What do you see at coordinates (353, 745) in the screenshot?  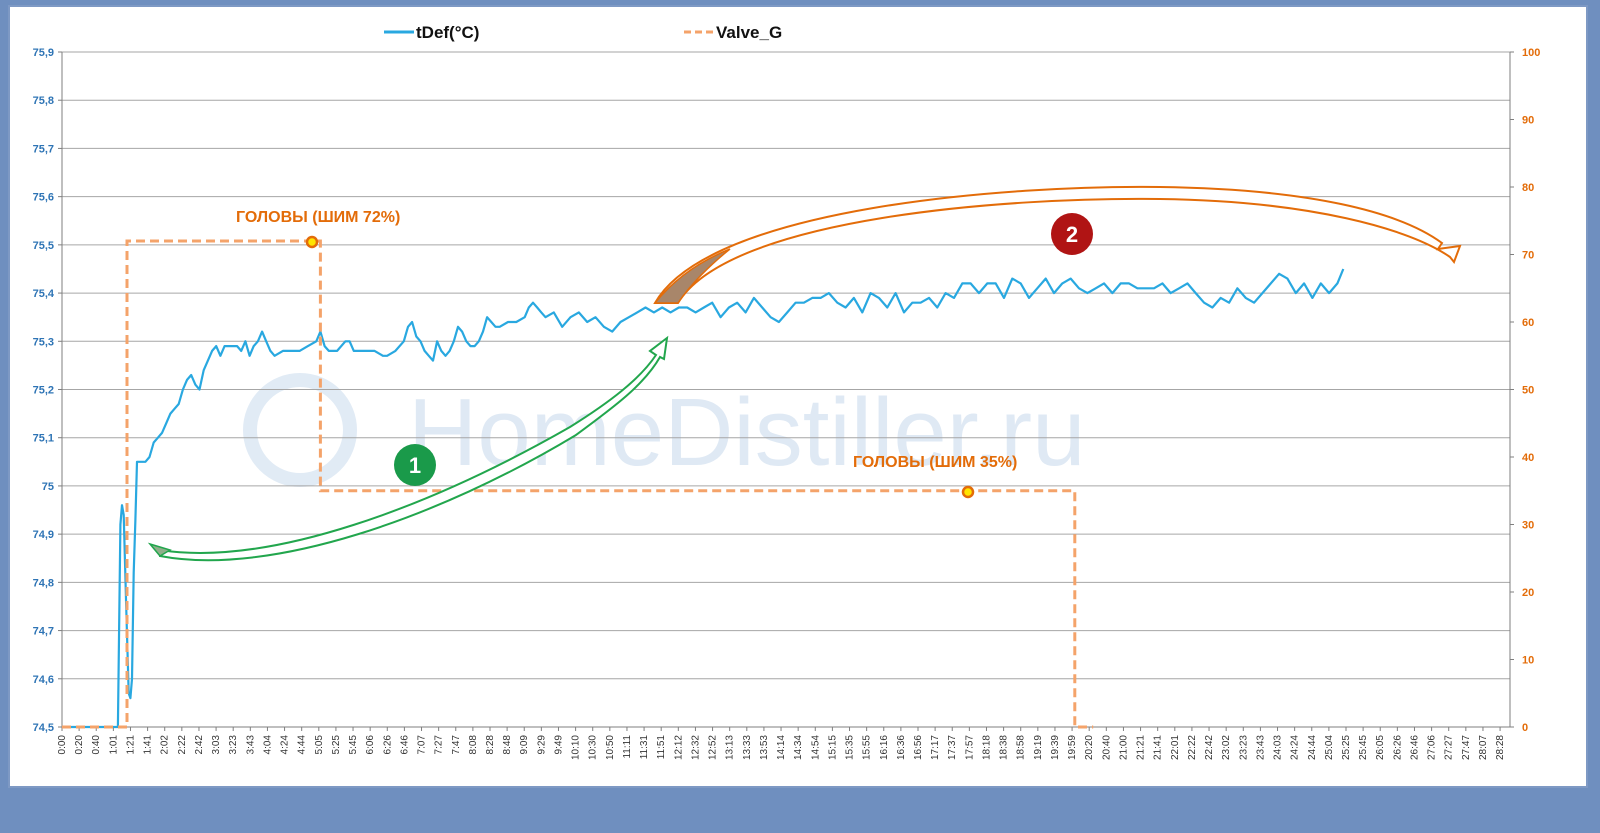 I see `x-tick-label: 5:45` at bounding box center [353, 745].